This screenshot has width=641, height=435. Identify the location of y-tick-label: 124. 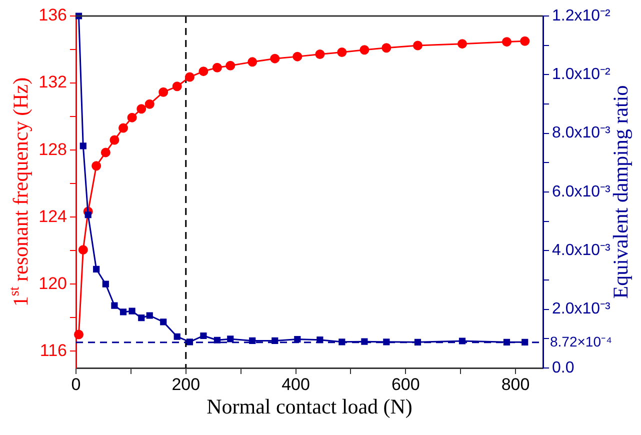
(52, 216).